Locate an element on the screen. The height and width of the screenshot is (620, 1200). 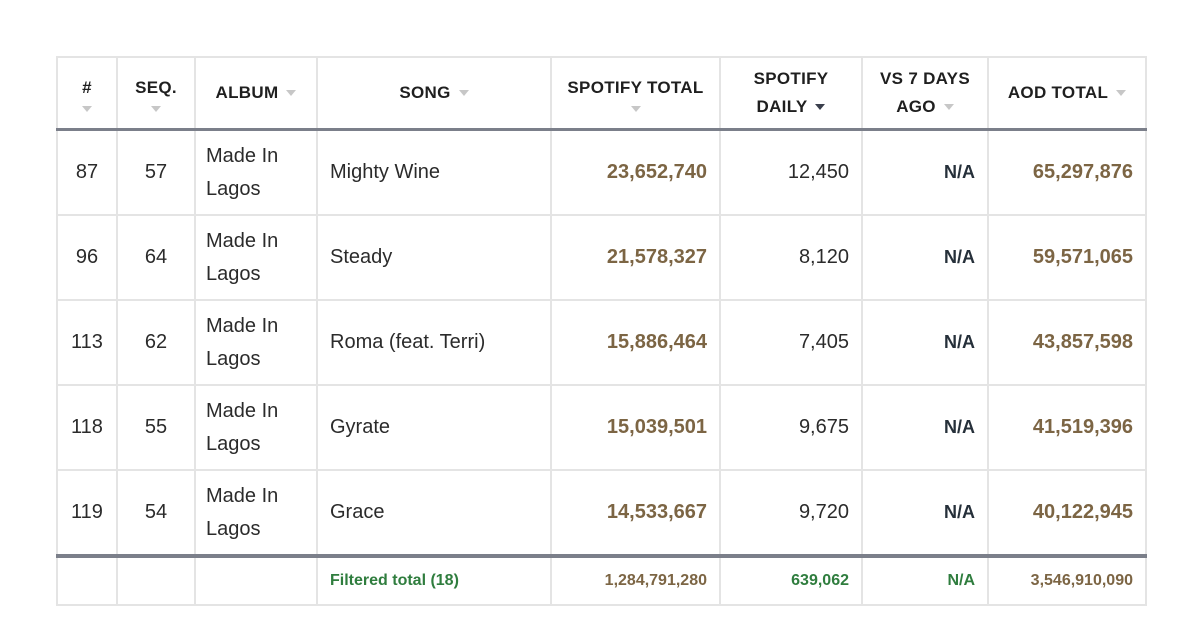
header-spotify-daily-label-line1: SPOTIFY is located at coordinates (791, 78).